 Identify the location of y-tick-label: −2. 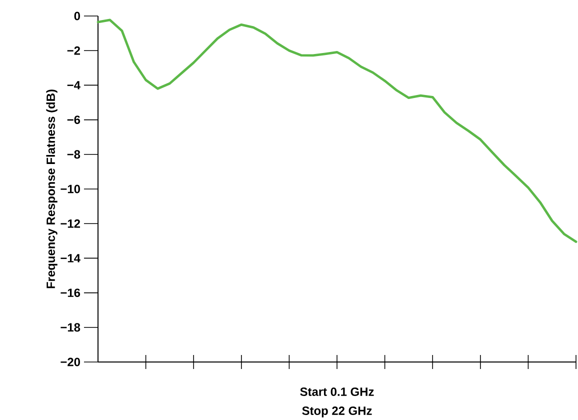
(73, 50).